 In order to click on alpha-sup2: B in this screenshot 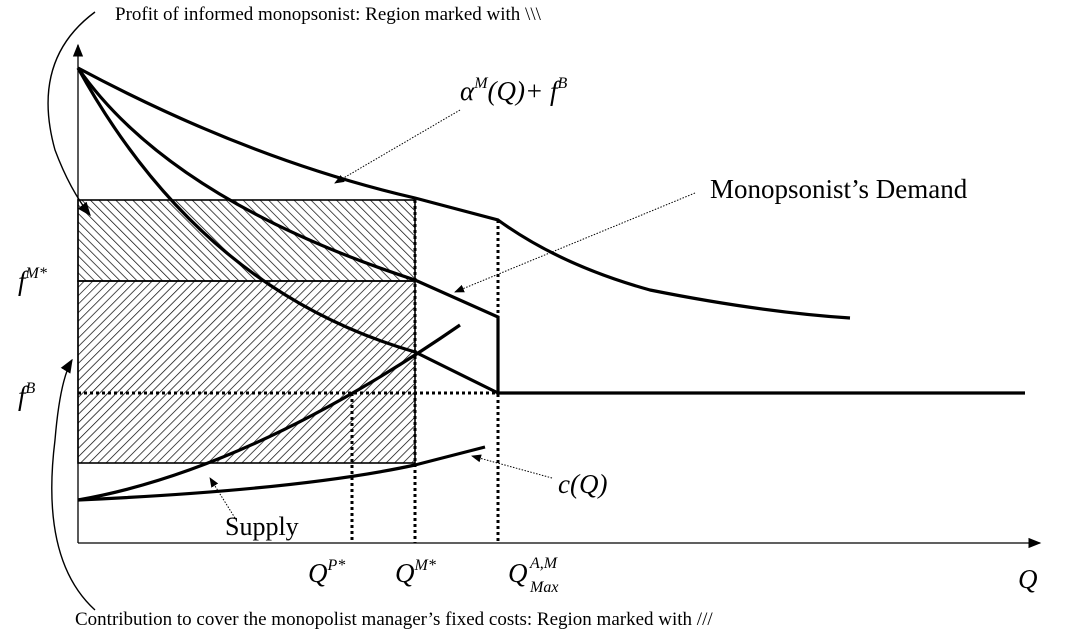, I will do `click(562, 83)`.